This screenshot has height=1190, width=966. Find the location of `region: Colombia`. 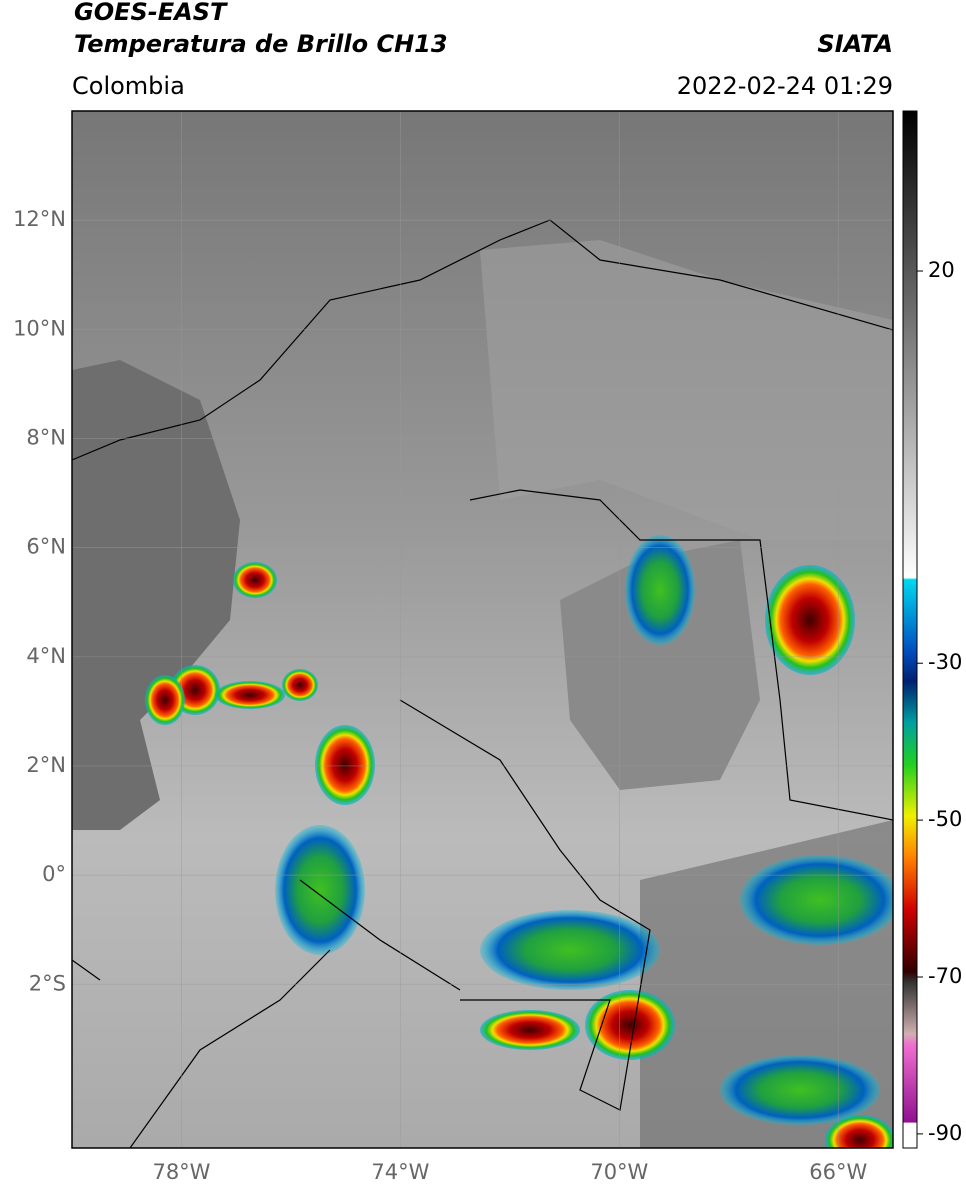

region: Colombia is located at coordinates (128, 86).